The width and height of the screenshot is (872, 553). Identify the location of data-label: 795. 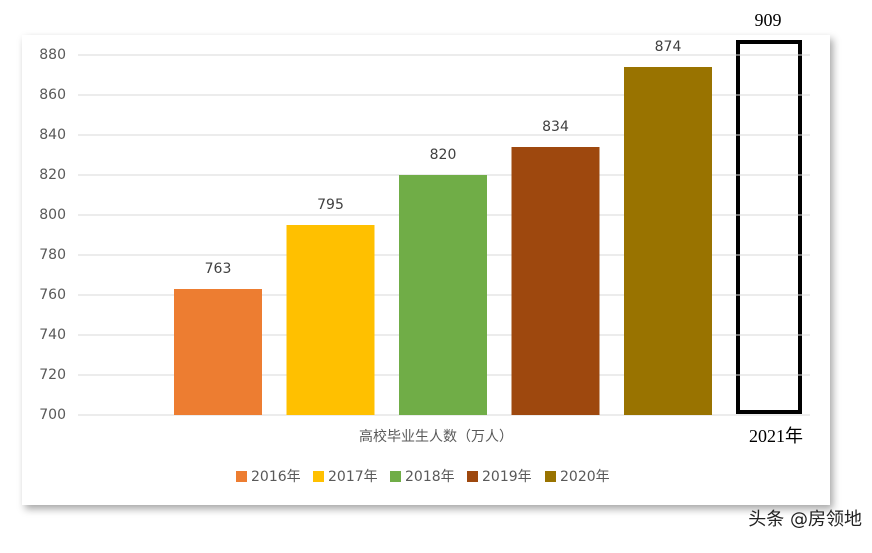
(330, 205).